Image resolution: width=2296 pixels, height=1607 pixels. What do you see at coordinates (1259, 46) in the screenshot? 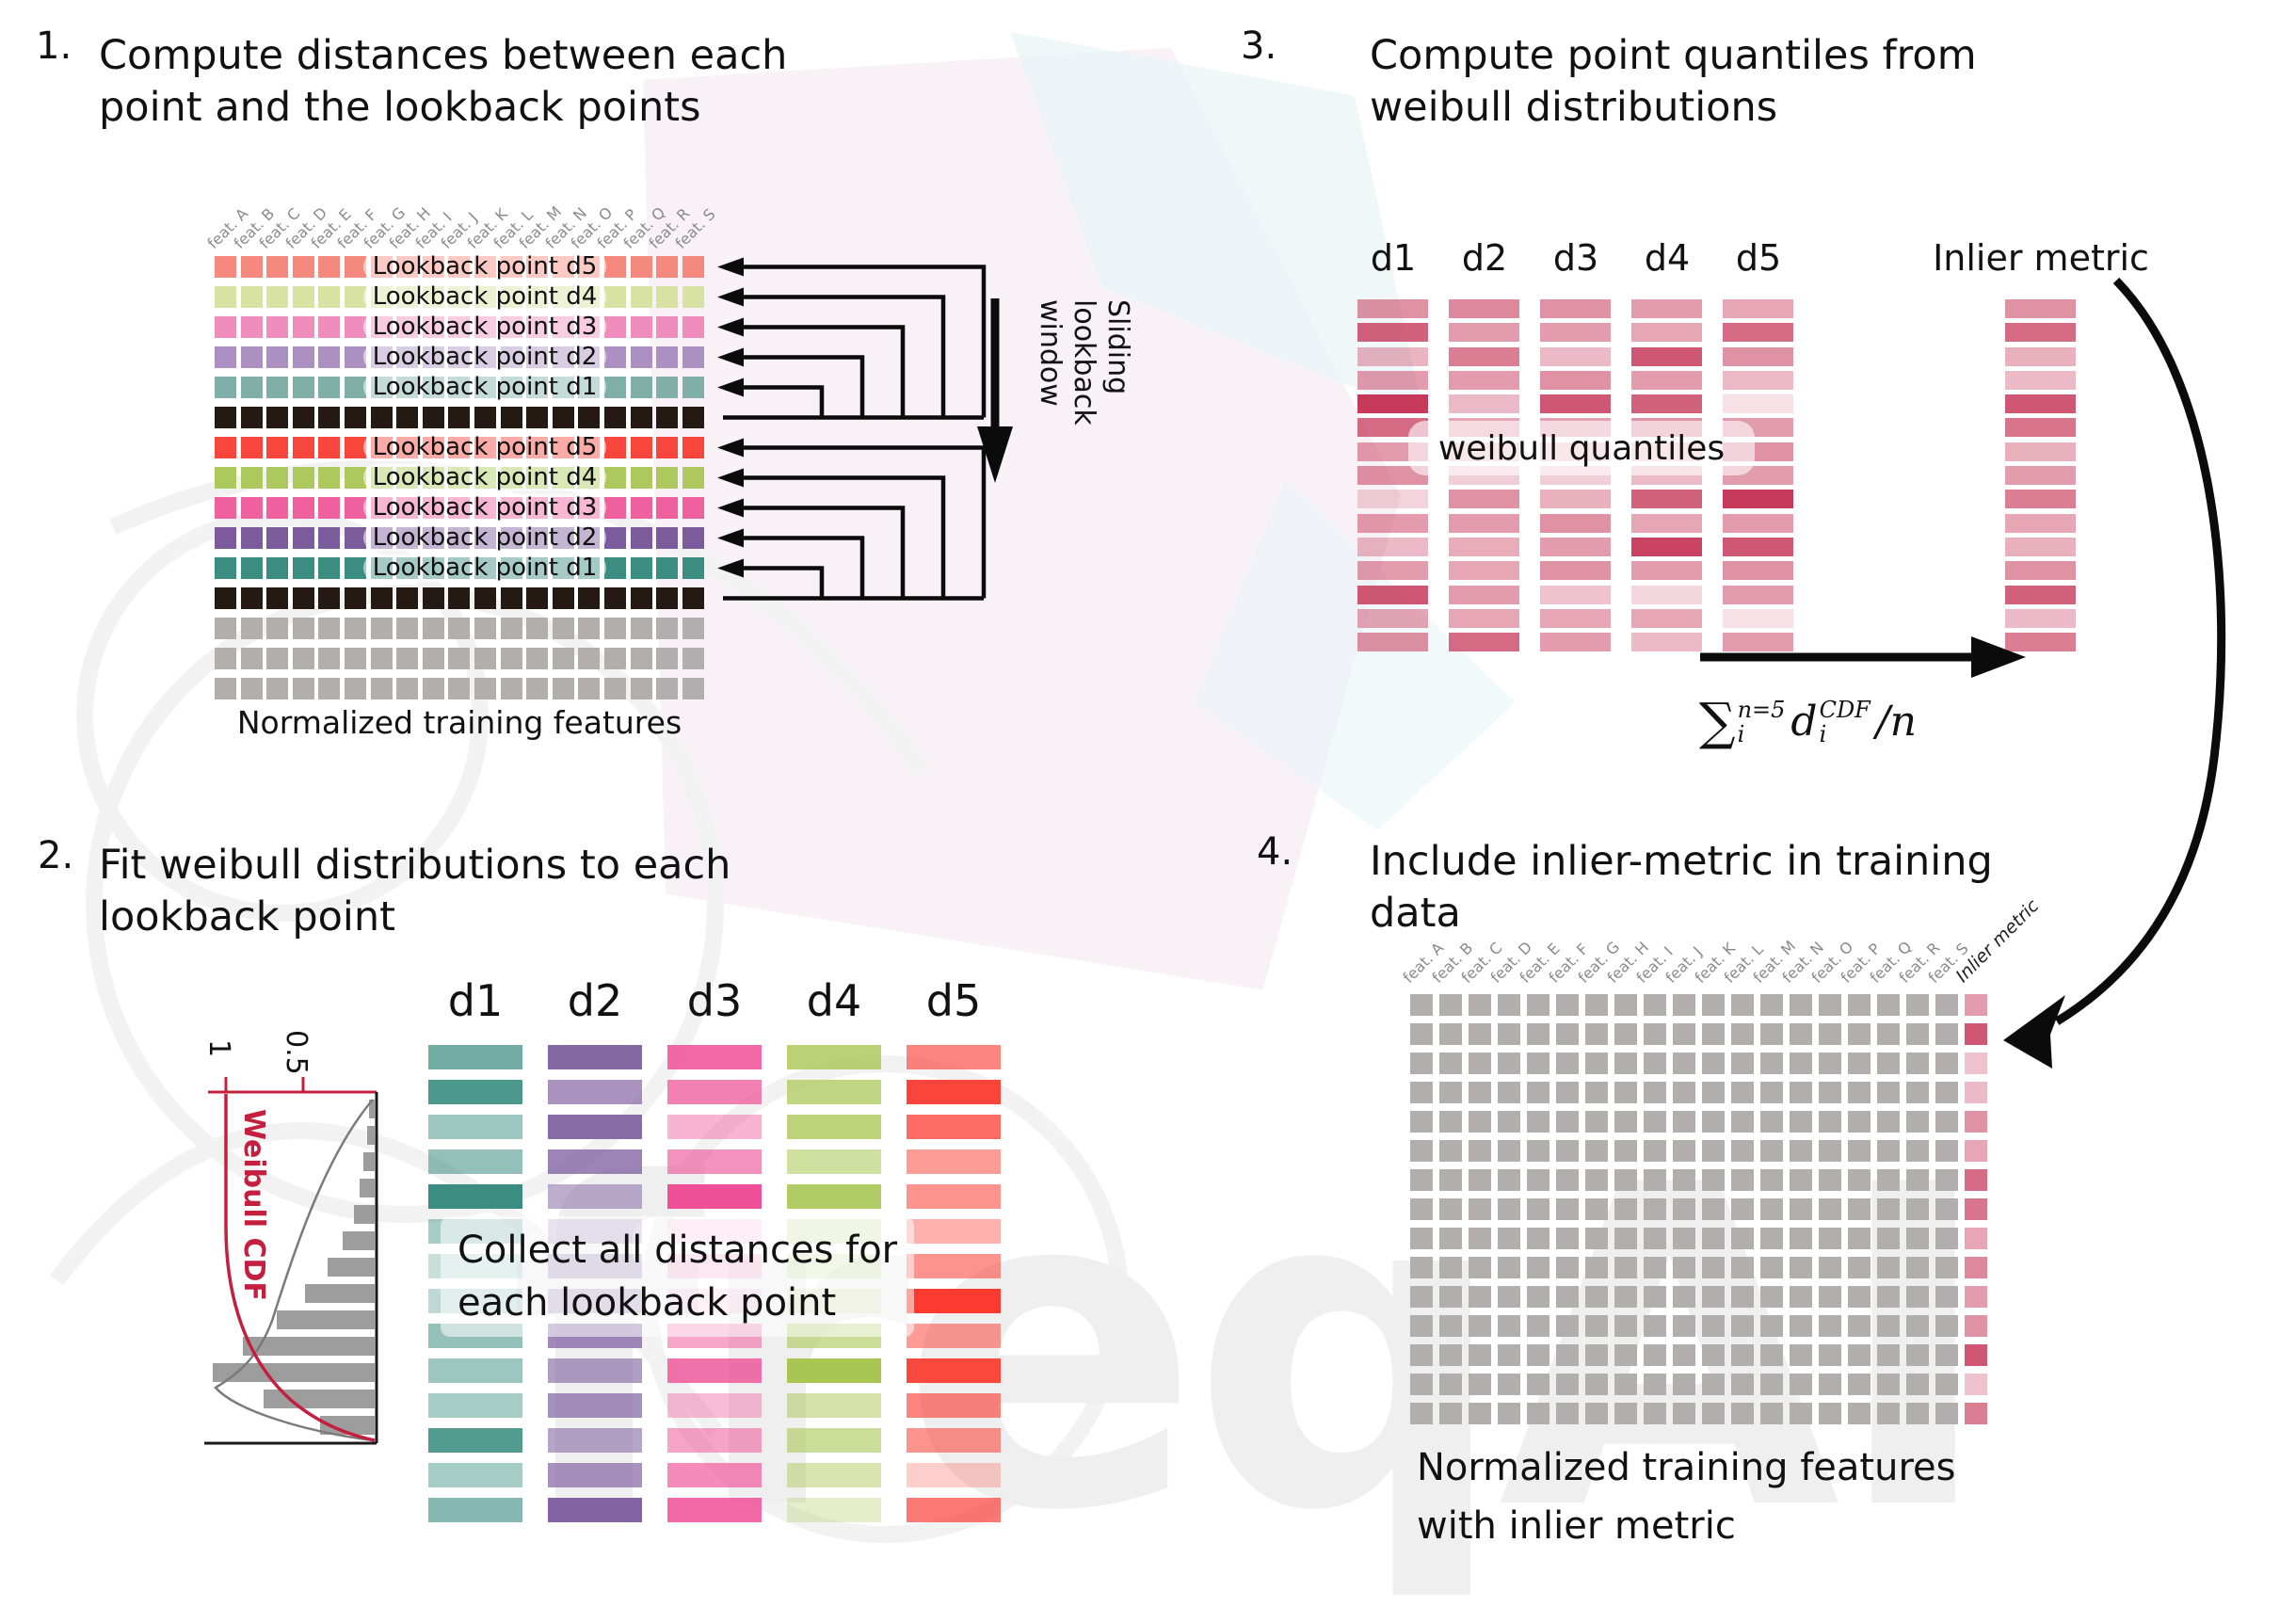
I see `step3-number: 3.` at bounding box center [1259, 46].